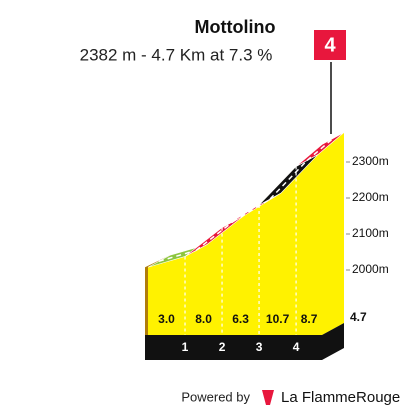 The width and height of the screenshot is (405, 416). I want to click on y-tick-label: 2000m, so click(370, 269).